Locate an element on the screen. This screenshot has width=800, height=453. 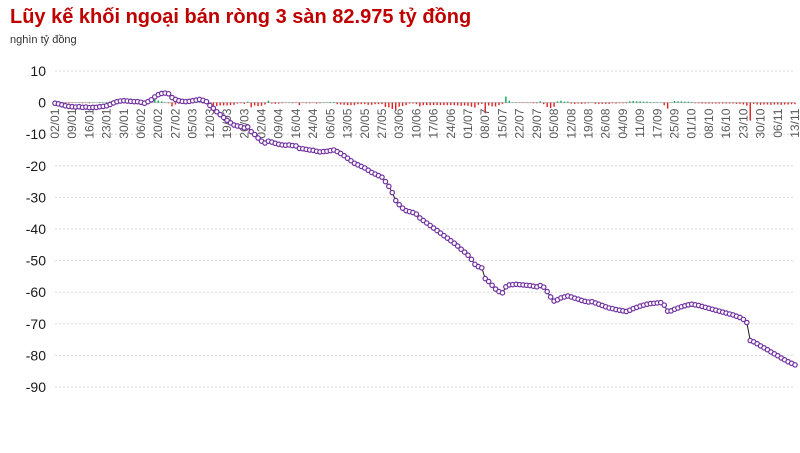
y-axis-labels: 10 0 -10 -20 -30 -40 -50 -60 -70 -80 -90 is located at coordinates (36, 229).